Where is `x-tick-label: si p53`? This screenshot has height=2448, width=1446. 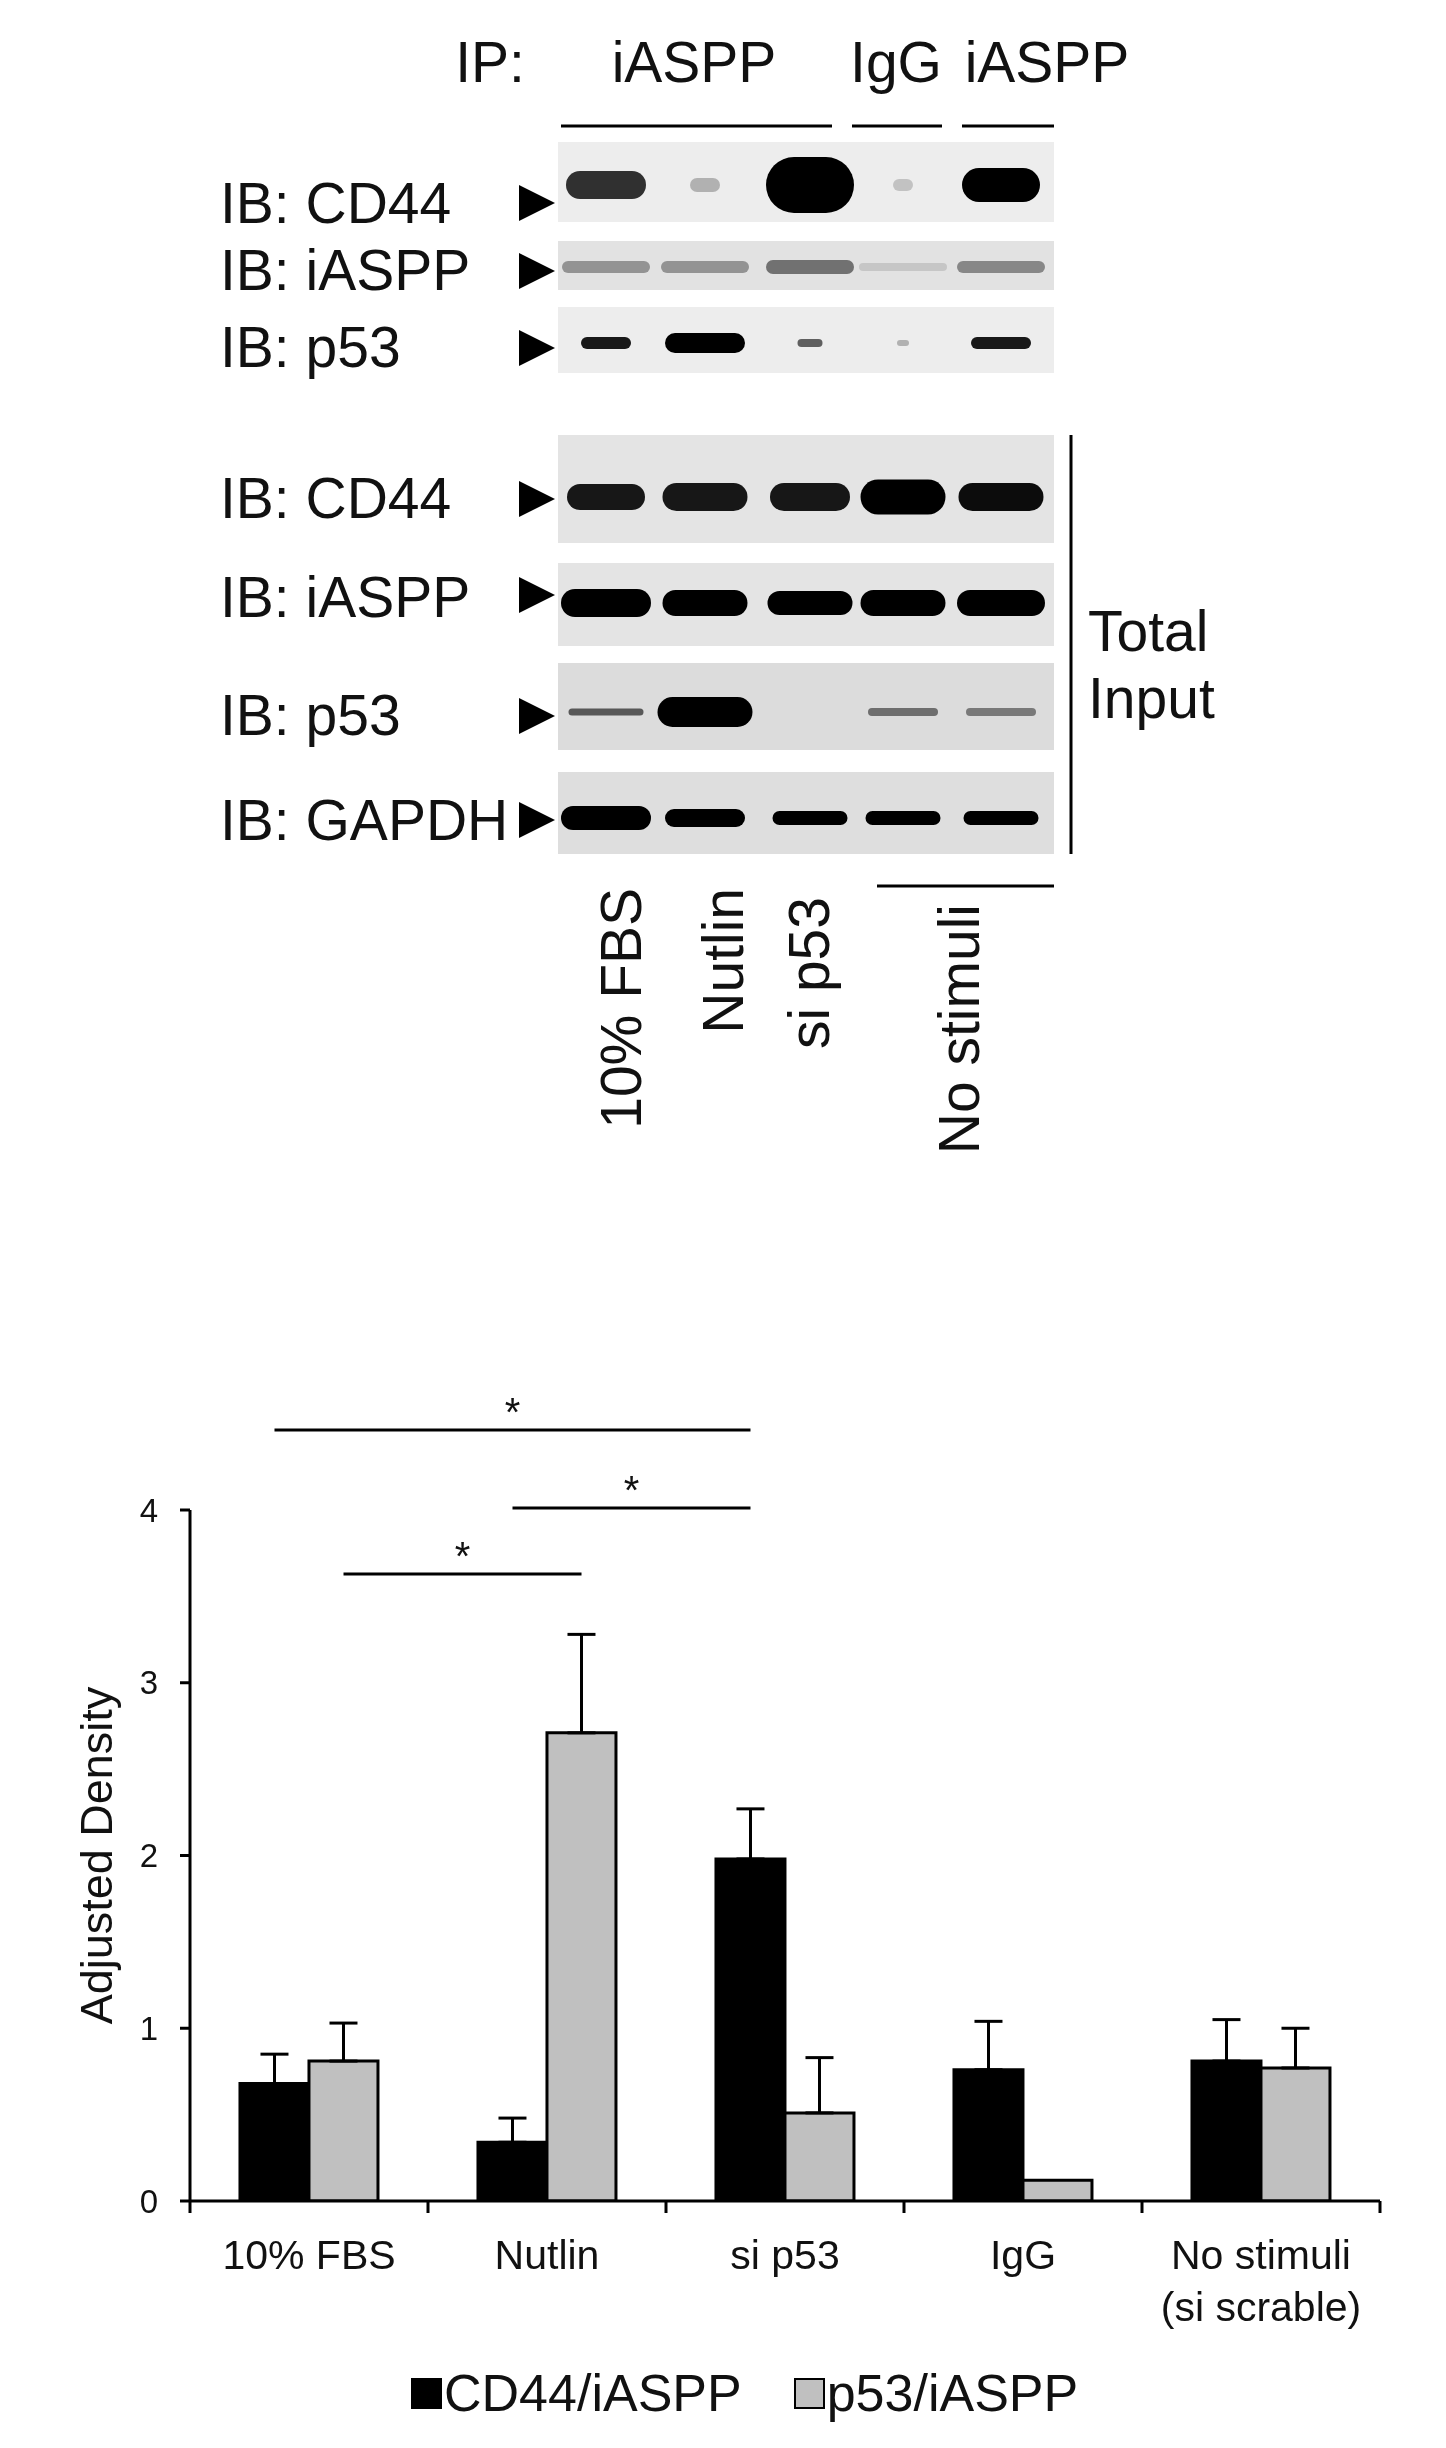 x-tick-label: si p53 is located at coordinates (785, 2255).